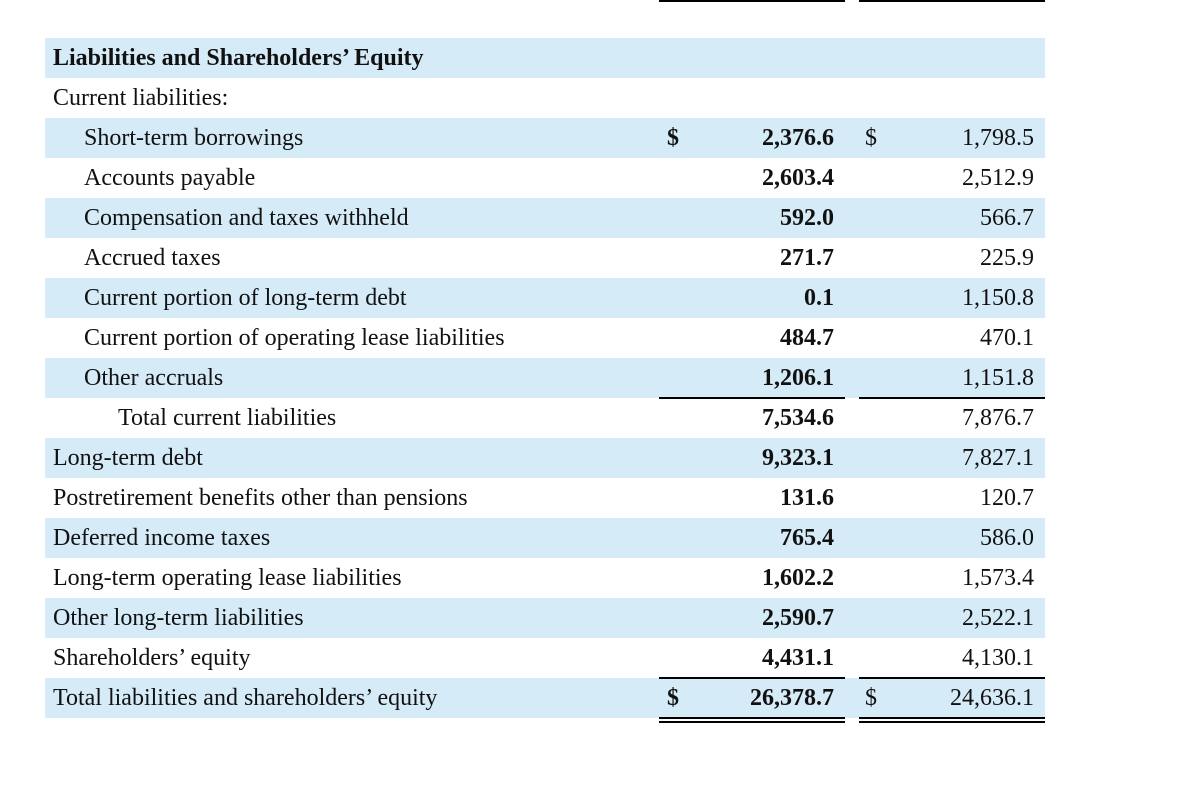 The image size is (1188, 788). I want to click on section-title: Liabilities and Shareholders’ Equity, so click(238, 58).